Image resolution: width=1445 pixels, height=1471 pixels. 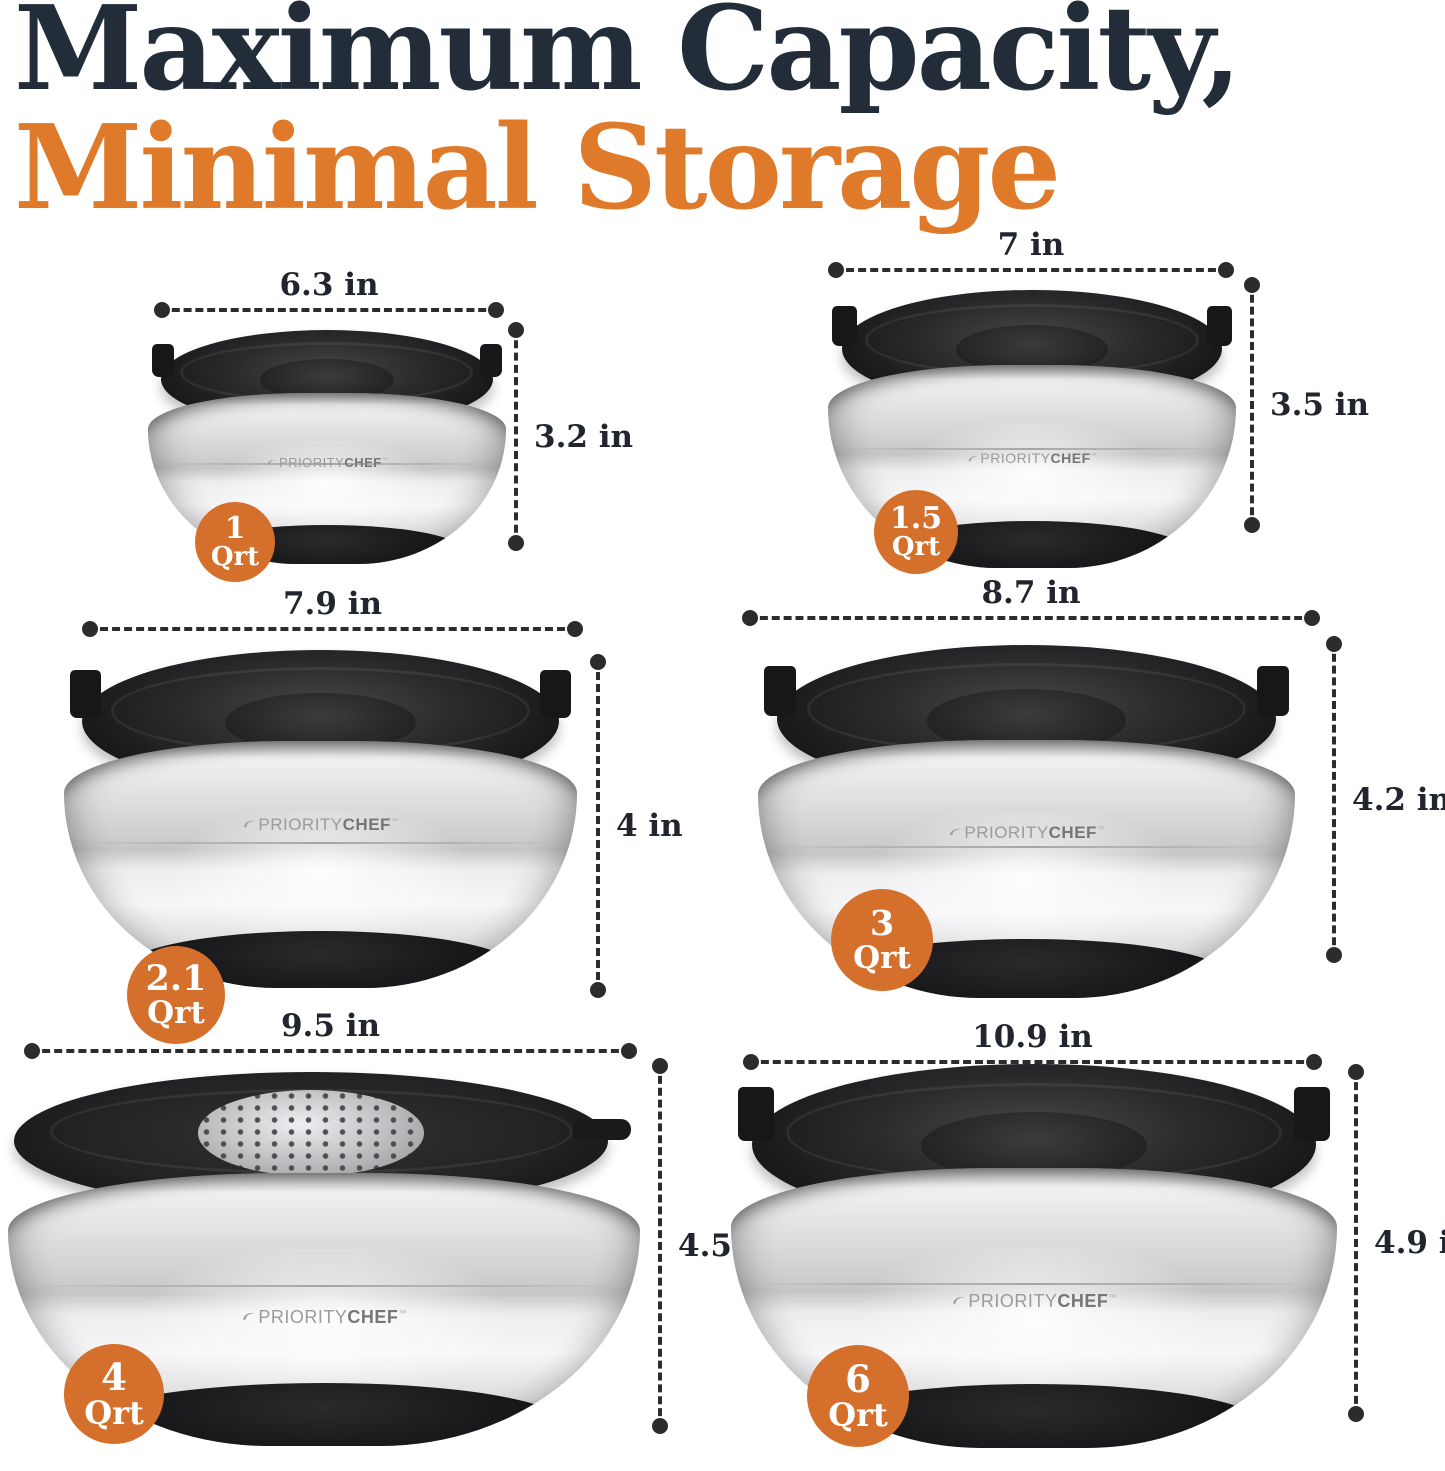 I want to click on height-dimension-6qrt: 4.9 in, so click(x=1396, y=1243).